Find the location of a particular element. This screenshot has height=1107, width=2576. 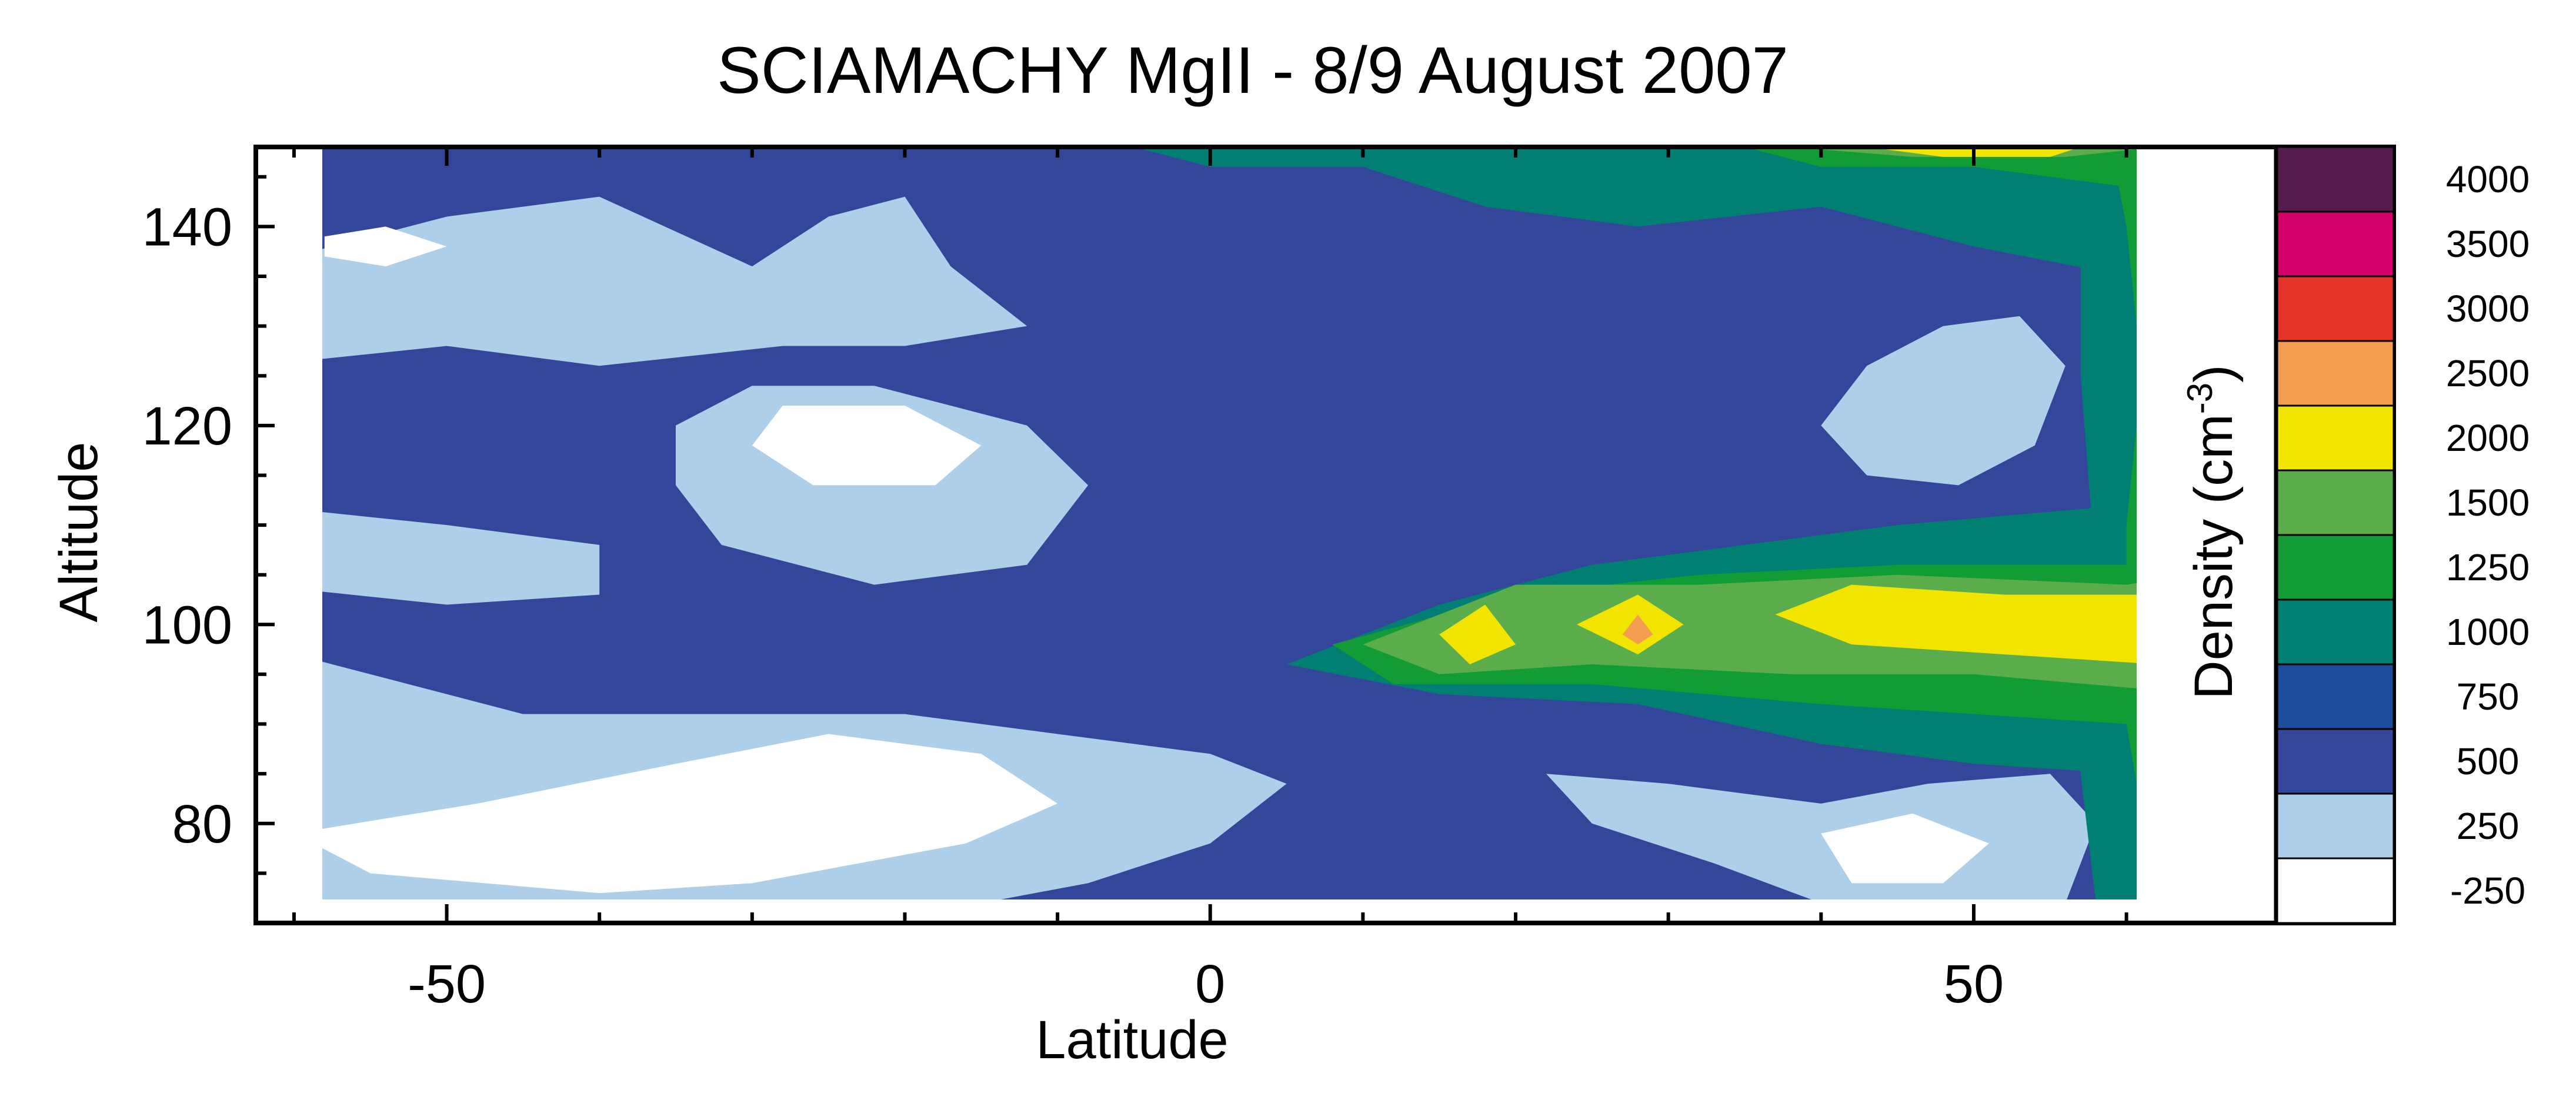

colorbar-title-close: ) is located at coordinates (2214, 373).